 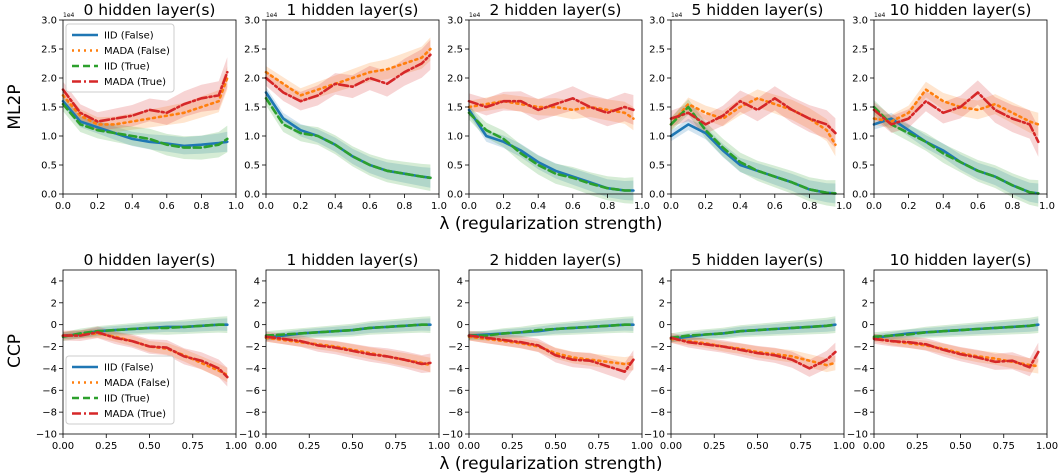 What do you see at coordinates (257, 325) in the screenshot?
I see `y-tick-label: 0` at bounding box center [257, 325].